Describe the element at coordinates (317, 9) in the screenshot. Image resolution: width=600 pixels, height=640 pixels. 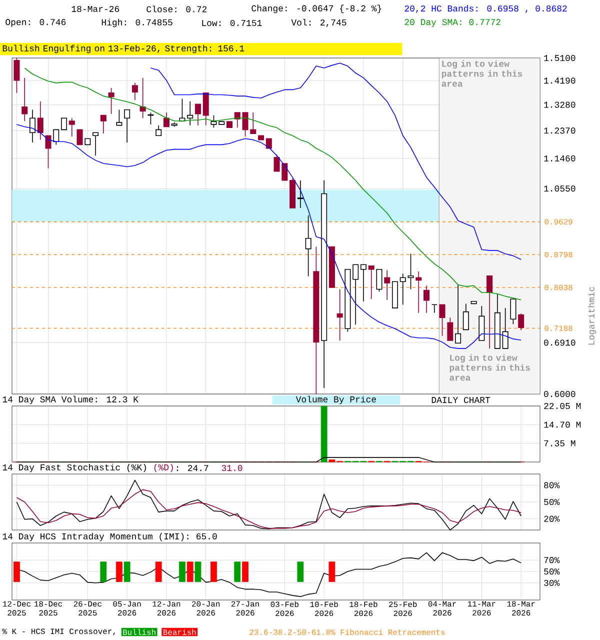
I see `text: Change: -0.0647 {-8.2 %}` at that location.